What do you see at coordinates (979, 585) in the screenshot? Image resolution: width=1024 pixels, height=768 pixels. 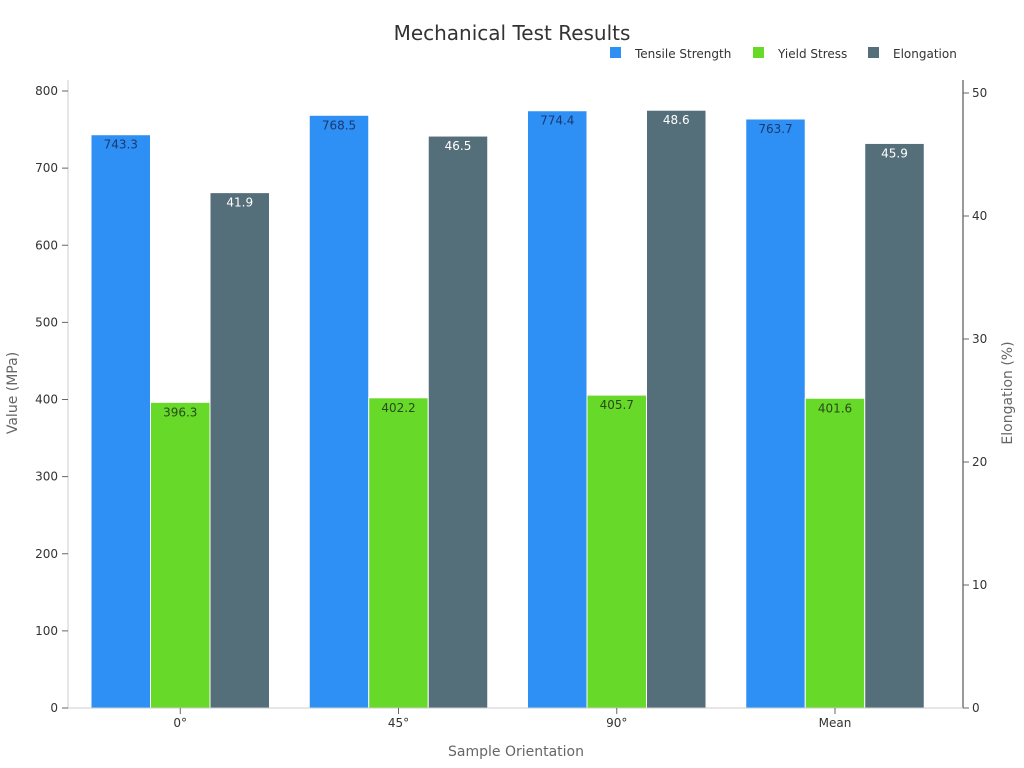 I see `right-tick-label: 10` at bounding box center [979, 585].